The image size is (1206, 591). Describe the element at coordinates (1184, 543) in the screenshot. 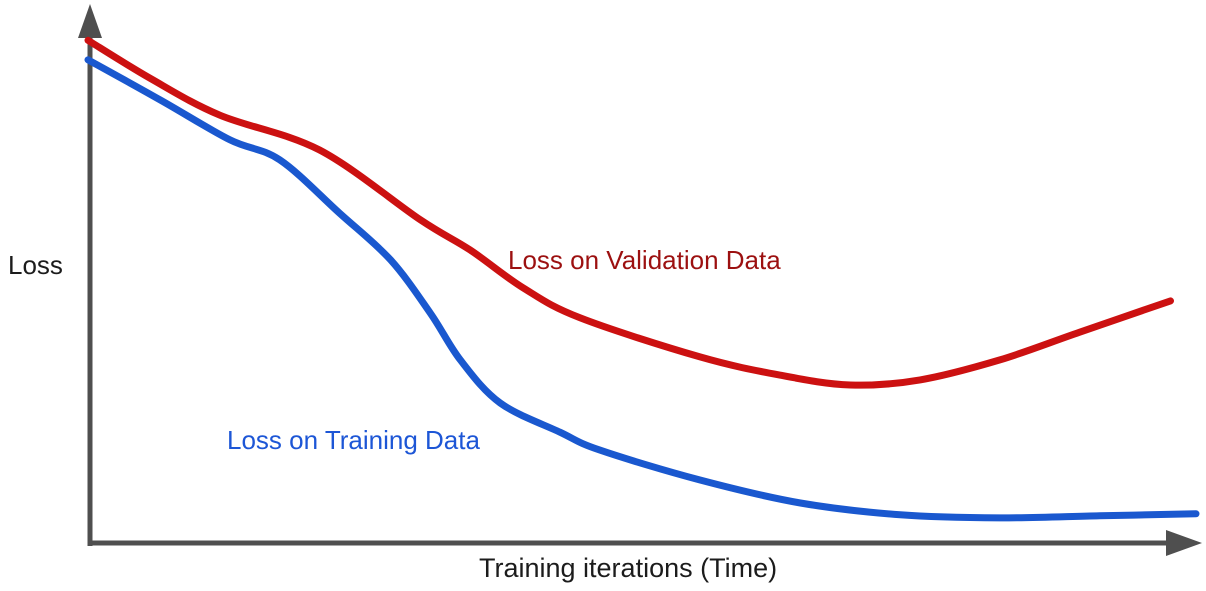

I see `x-axis-arrow-icon` at that location.